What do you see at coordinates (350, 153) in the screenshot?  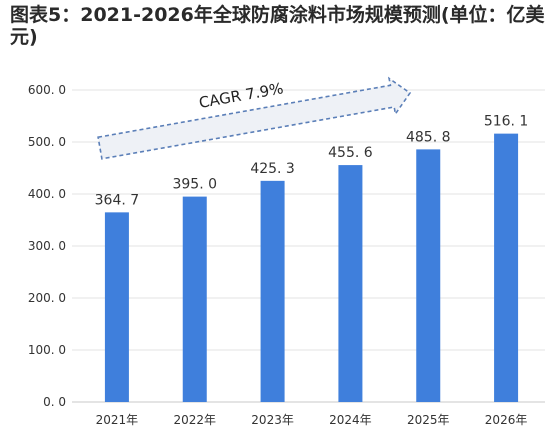 I see `bar-value-label: 455. 6` at bounding box center [350, 153].